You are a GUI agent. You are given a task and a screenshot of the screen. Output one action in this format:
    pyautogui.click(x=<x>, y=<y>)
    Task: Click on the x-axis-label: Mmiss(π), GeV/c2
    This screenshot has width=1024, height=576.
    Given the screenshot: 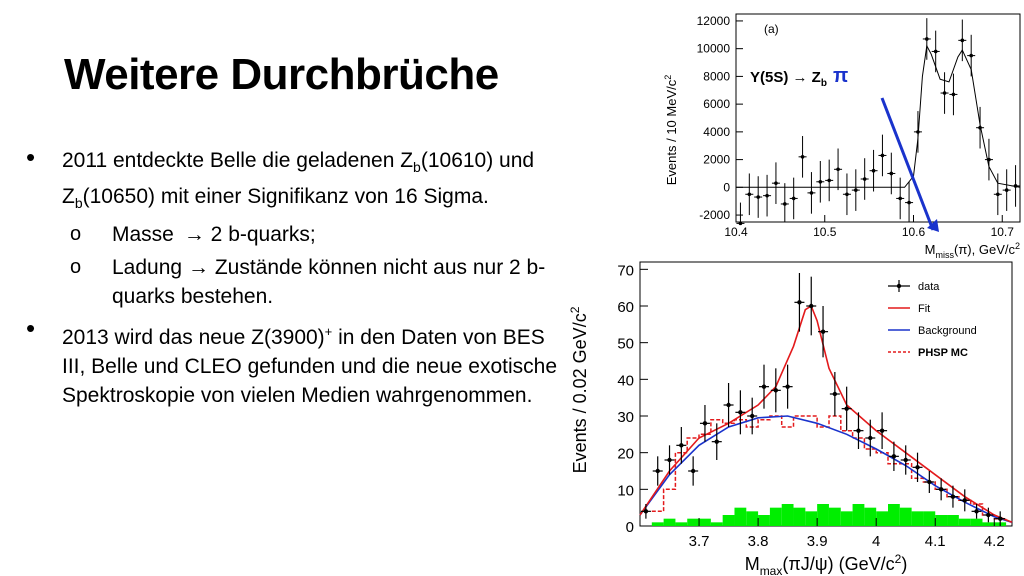 What is the action you would take?
    pyautogui.click(x=972, y=250)
    